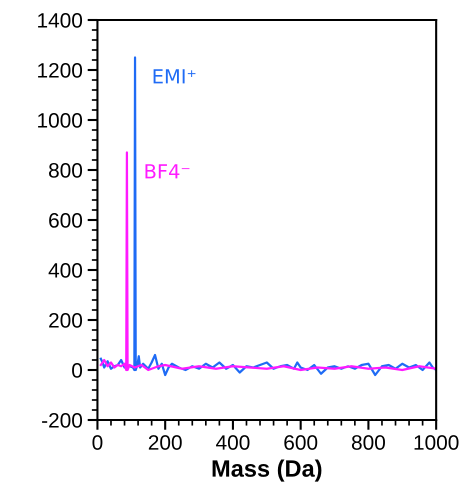 This screenshot has width=464, height=500. What do you see at coordinates (267, 471) in the screenshot?
I see `x-axis-title: Mass (Da)` at bounding box center [267, 471].